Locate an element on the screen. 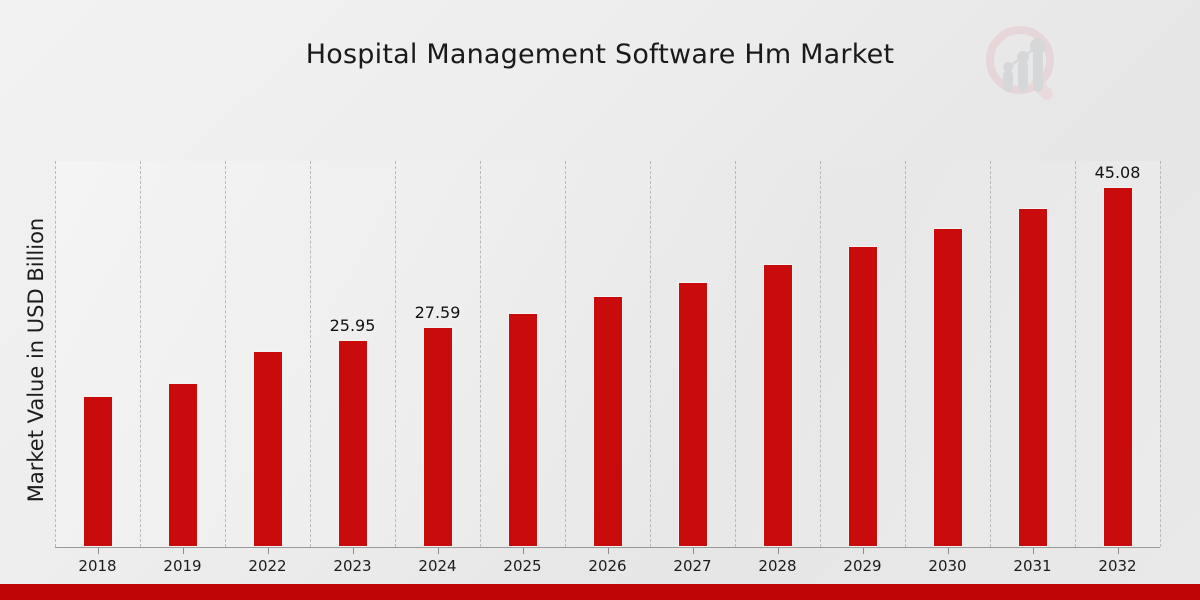 The width and height of the screenshot is (1200, 600). x-tick-2024 is located at coordinates (438, 551).